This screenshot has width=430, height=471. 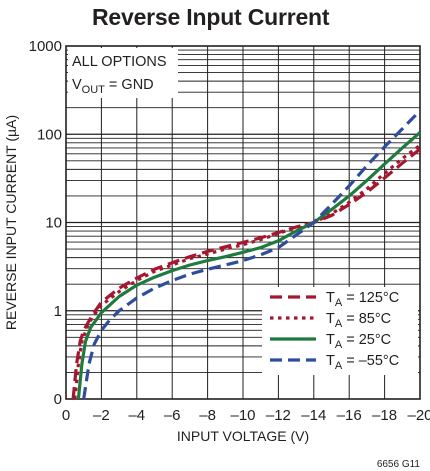 What do you see at coordinates (358, 341) in the screenshot?
I see `legend-label: TA = 25°C` at bounding box center [358, 341].